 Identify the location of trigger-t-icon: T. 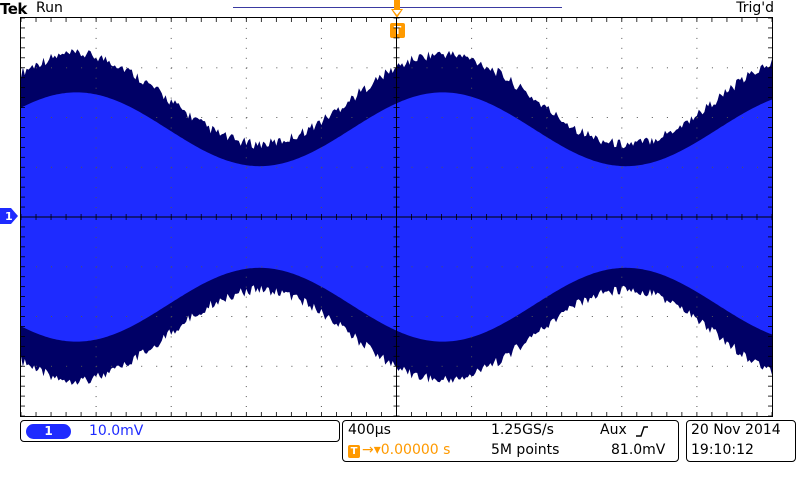
(354, 451).